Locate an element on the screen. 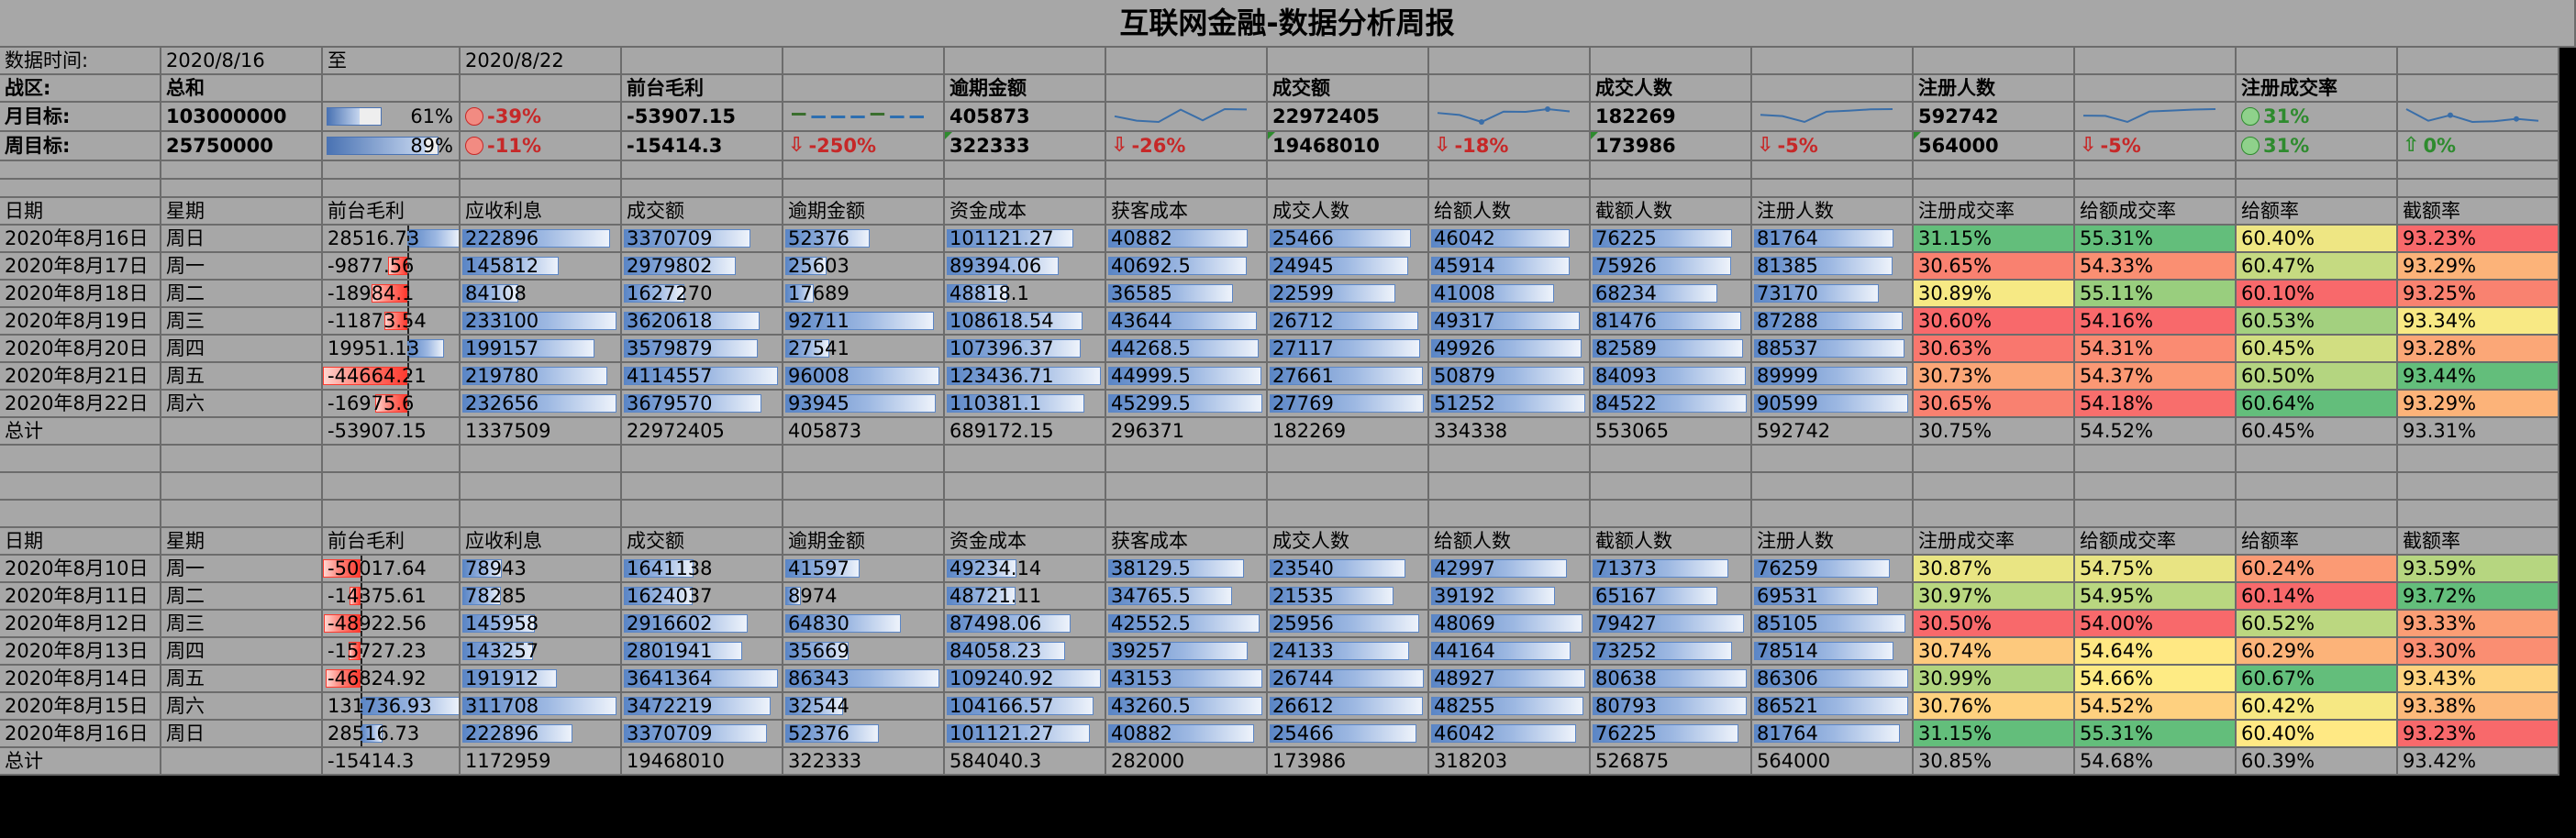 The image size is (2576, 838). table2-total-cell-7: 282000 is located at coordinates (1187, 762).